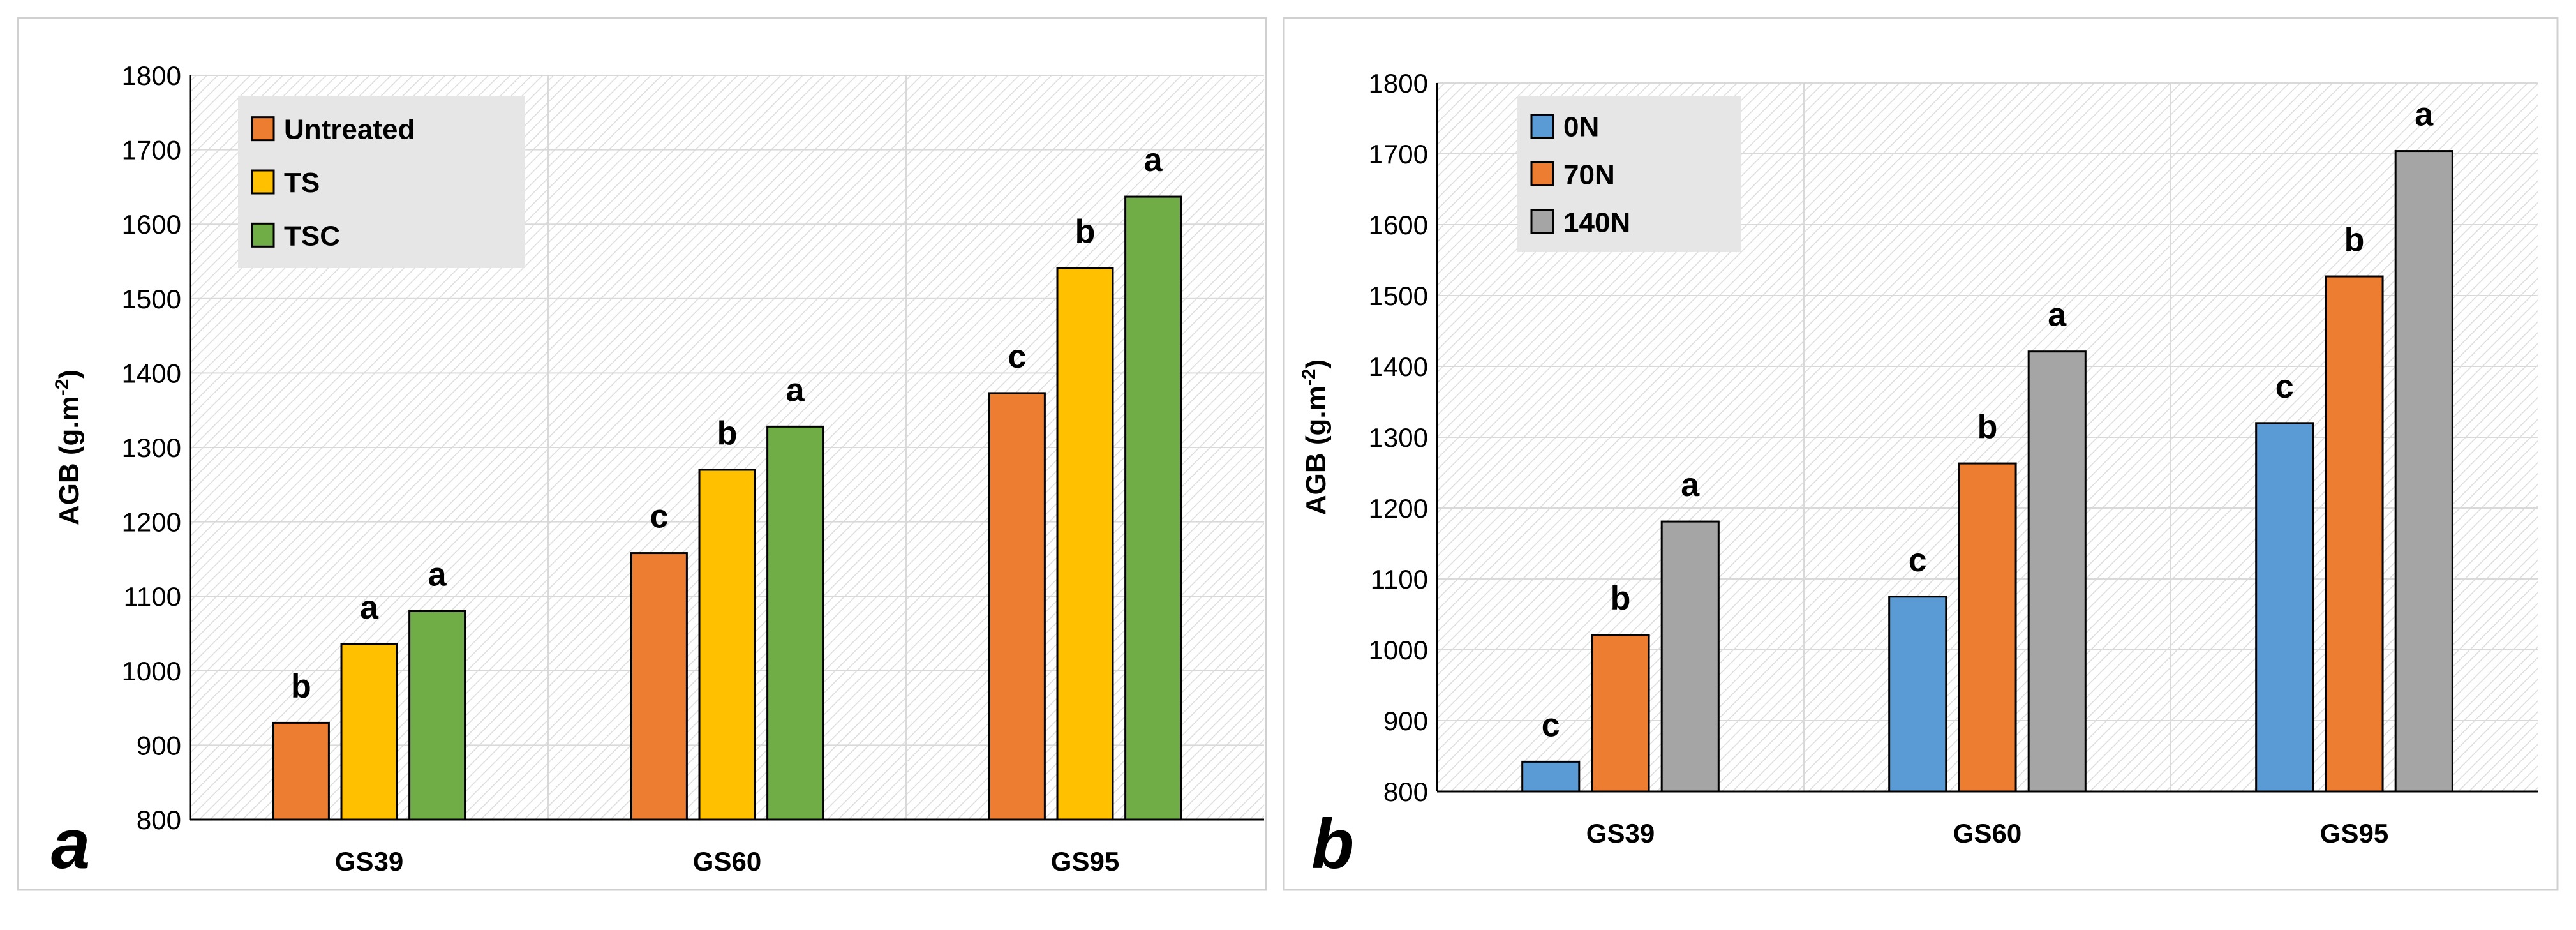  What do you see at coordinates (349, 130) in the screenshot?
I see `legend-label: Untreated` at bounding box center [349, 130].